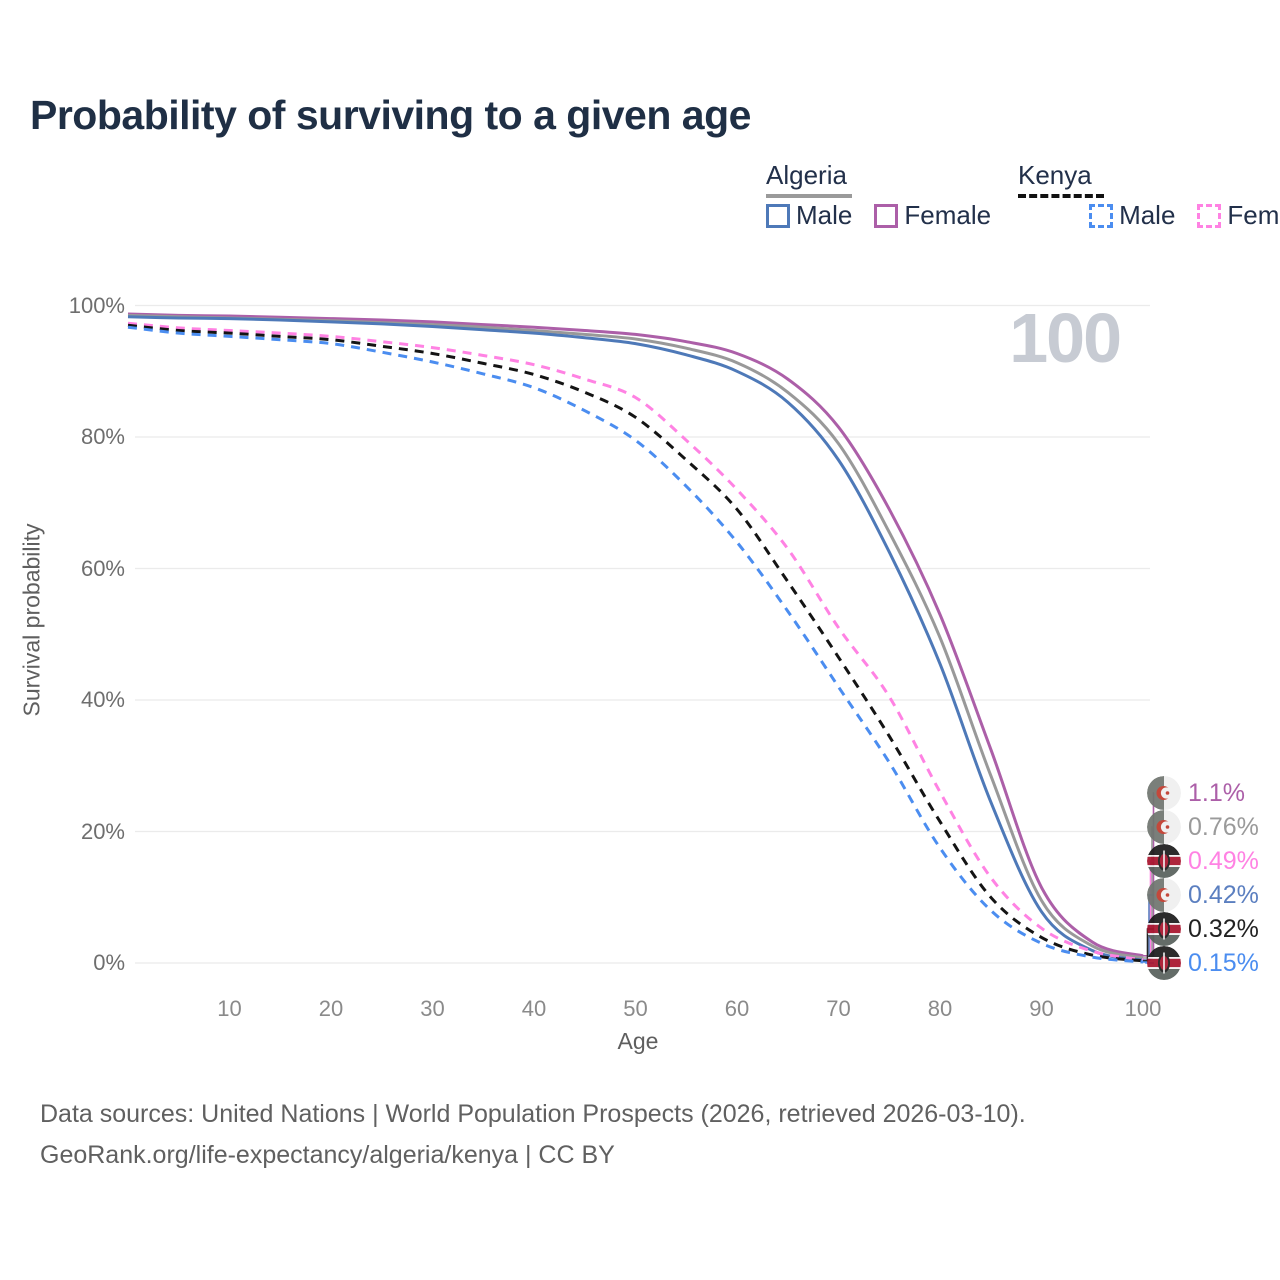 The image size is (1280, 1280). Describe the element at coordinates (1055, 175) in the screenshot. I see `legend-country-label: Kenya` at that location.